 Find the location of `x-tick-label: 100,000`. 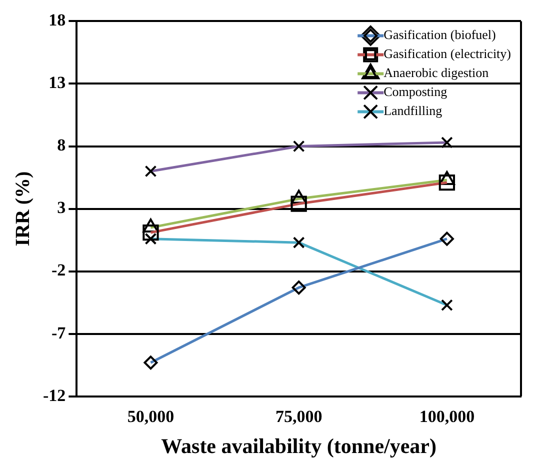

x-tick-label: 100,000 is located at coordinates (447, 416).